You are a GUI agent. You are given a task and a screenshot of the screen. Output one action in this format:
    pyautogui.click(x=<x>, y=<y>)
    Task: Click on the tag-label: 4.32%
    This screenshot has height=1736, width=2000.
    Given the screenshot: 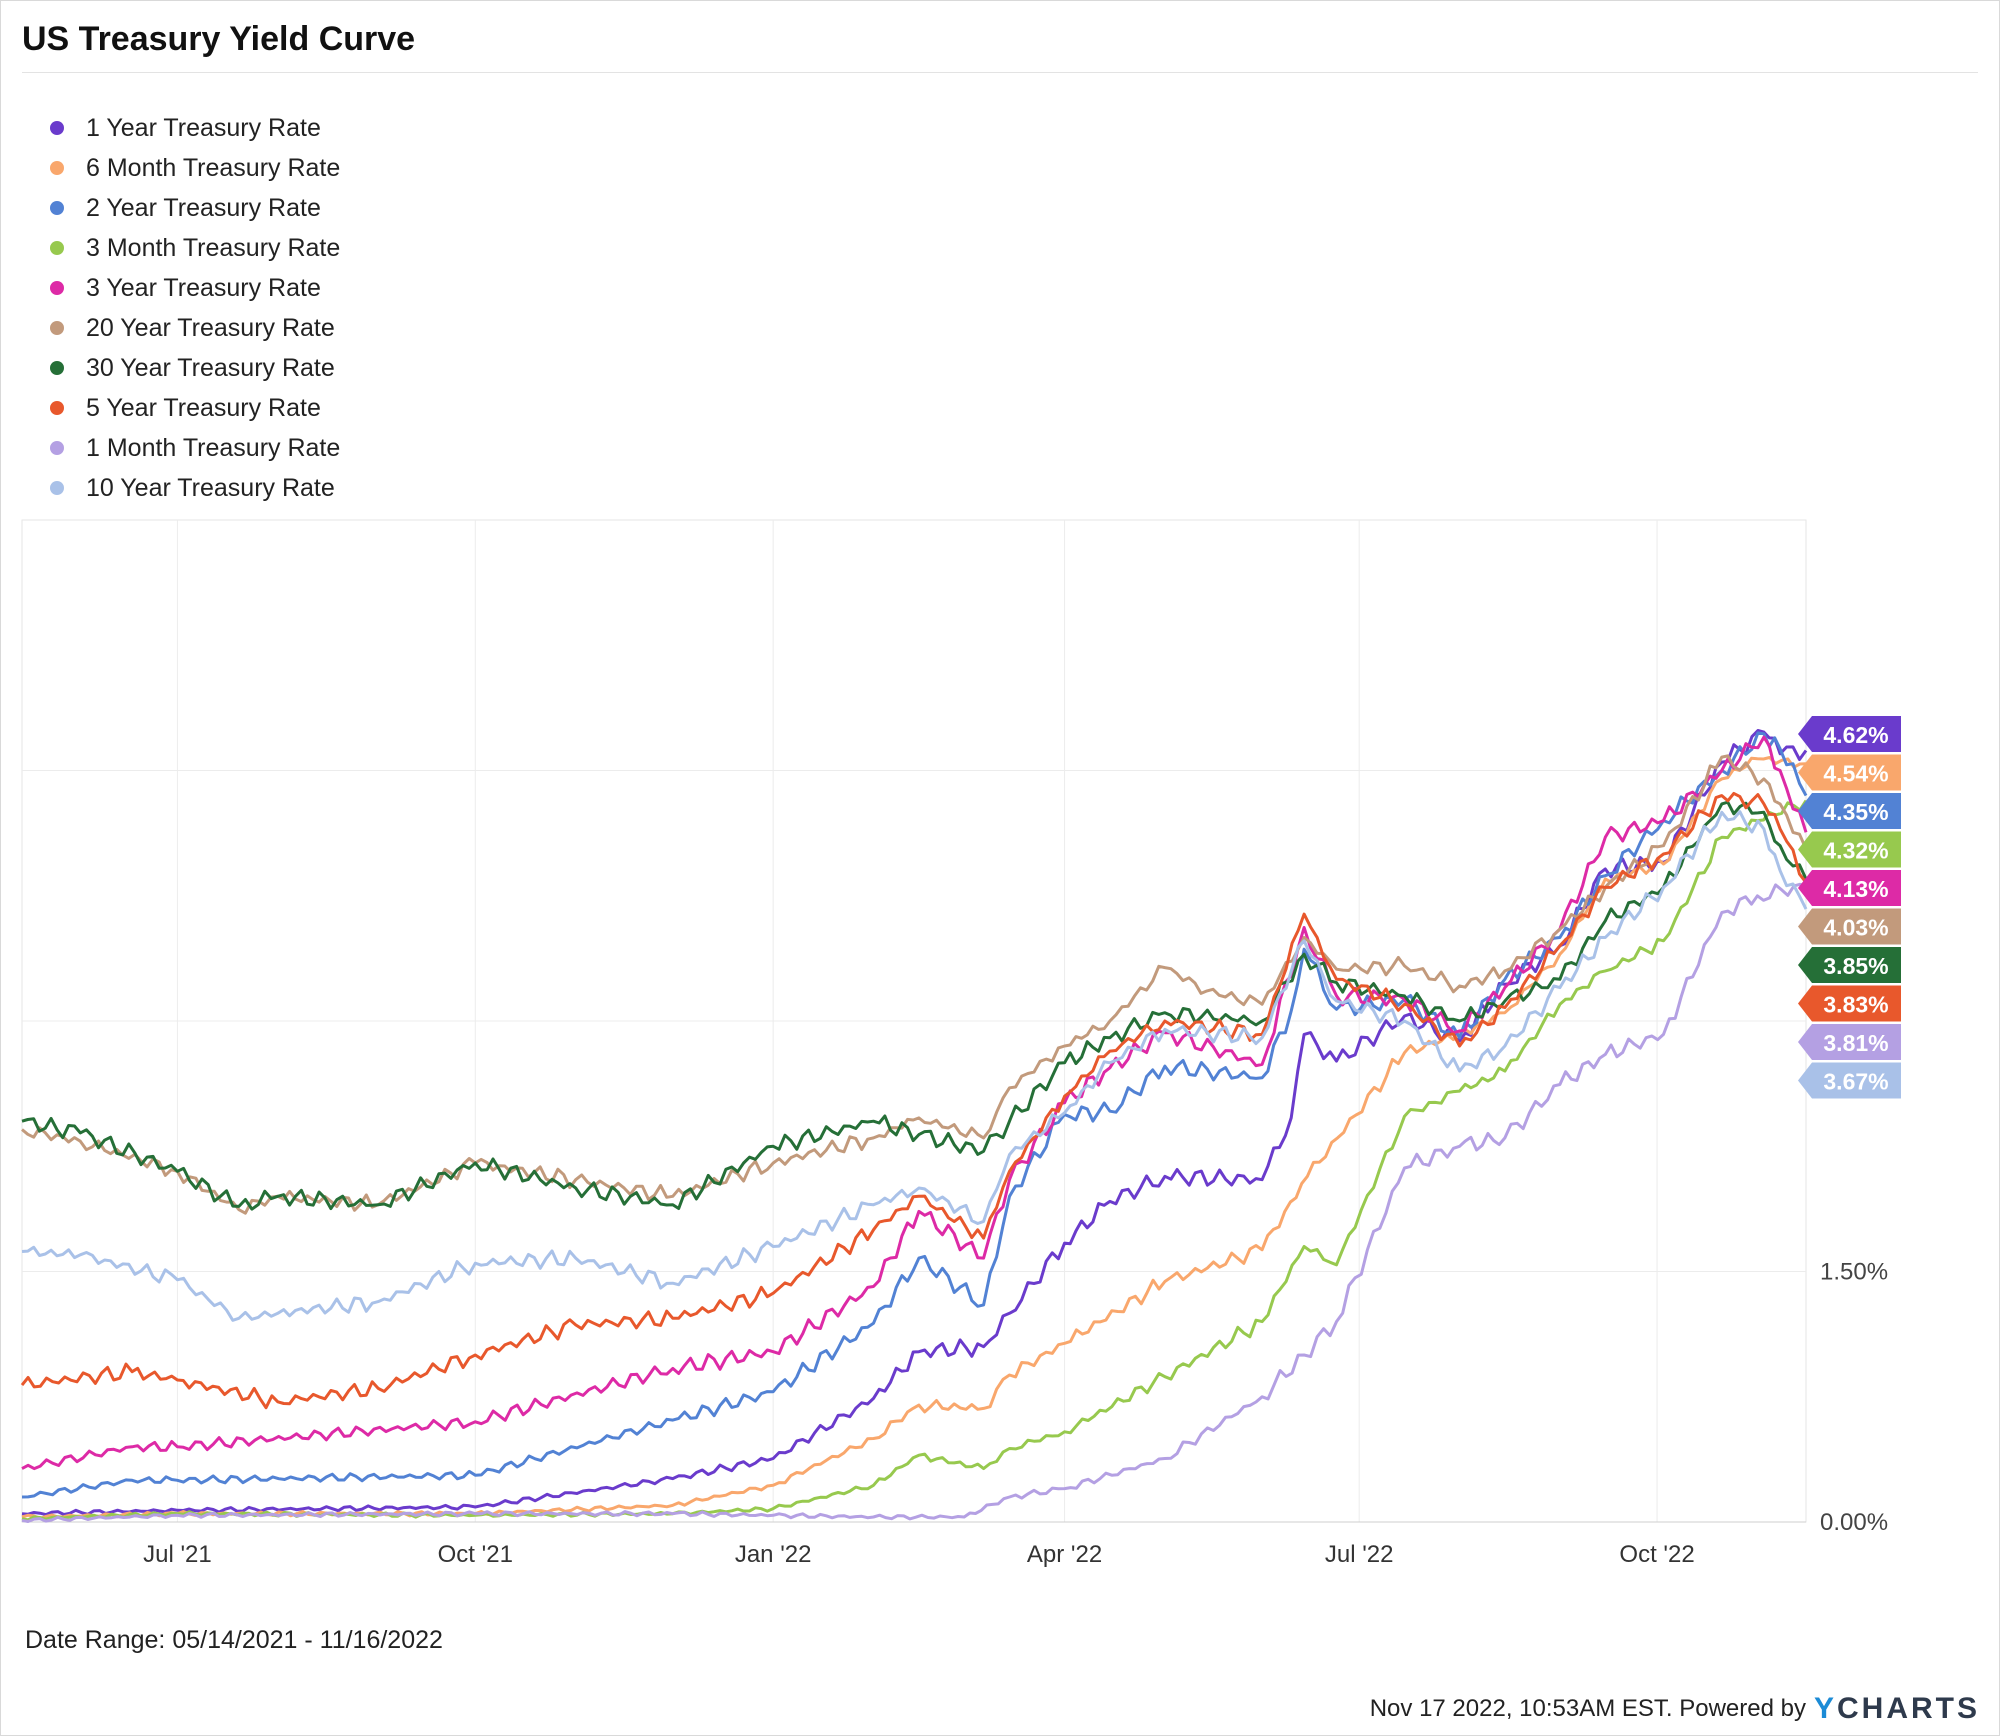 What is the action you would take?
    pyautogui.click(x=1855, y=851)
    